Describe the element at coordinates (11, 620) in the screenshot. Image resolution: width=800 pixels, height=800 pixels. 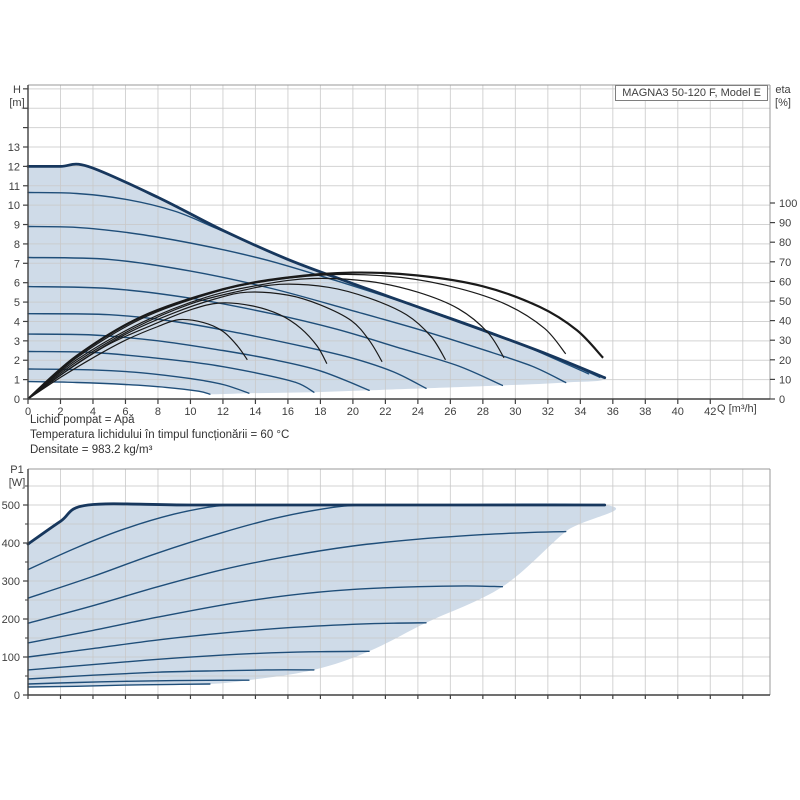
I see `p1-axis-tick-label: 200` at that location.